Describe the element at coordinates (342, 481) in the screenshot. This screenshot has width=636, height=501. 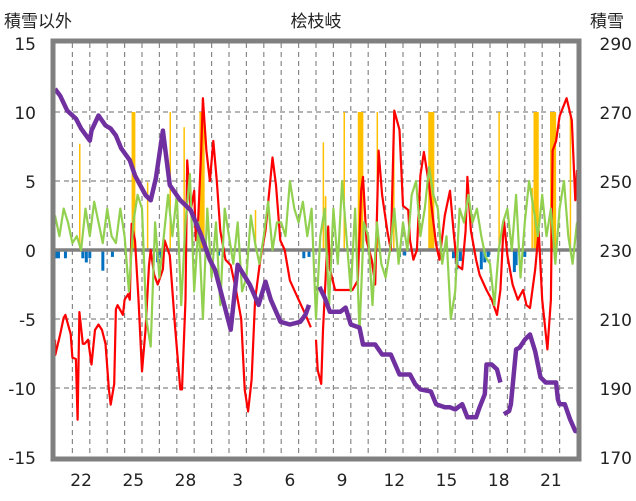
I see `x-tick-label: 9` at that location.